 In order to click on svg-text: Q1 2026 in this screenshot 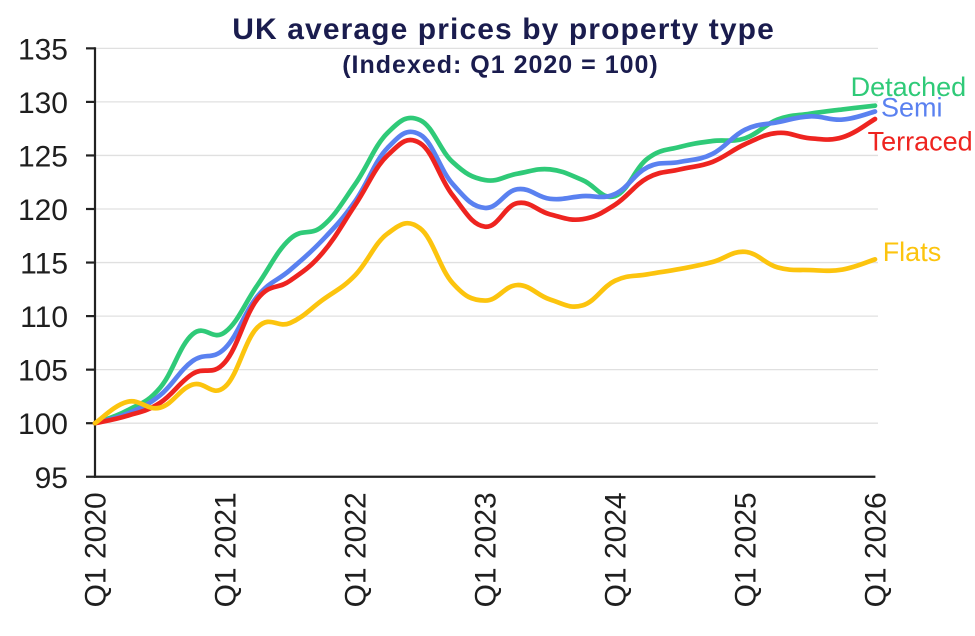, I will do `click(876, 549)`.